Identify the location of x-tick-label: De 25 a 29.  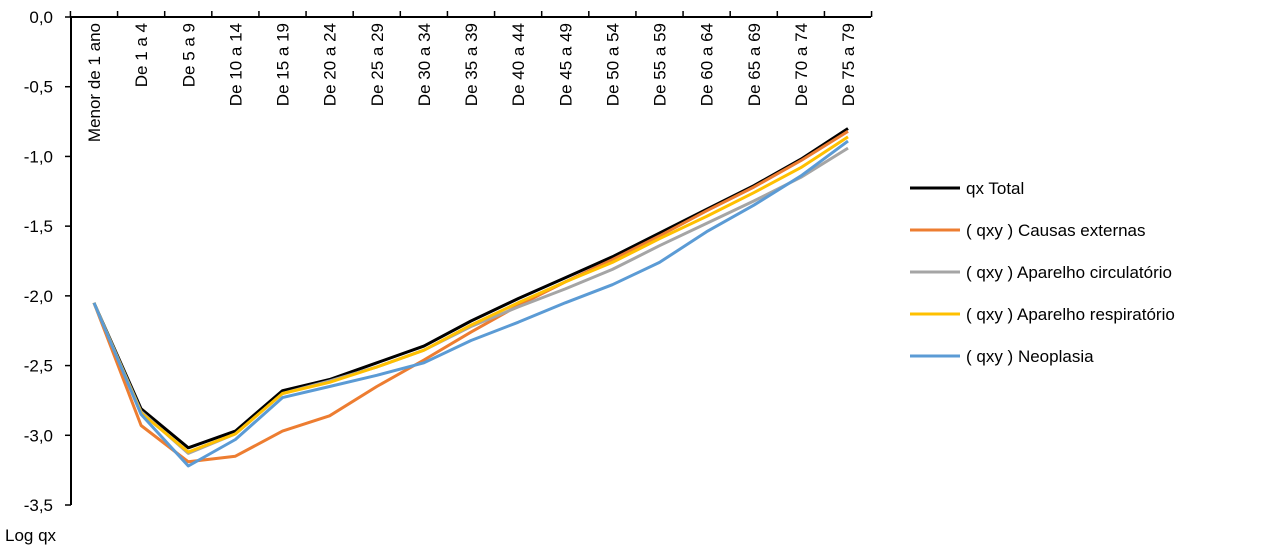
(377, 64).